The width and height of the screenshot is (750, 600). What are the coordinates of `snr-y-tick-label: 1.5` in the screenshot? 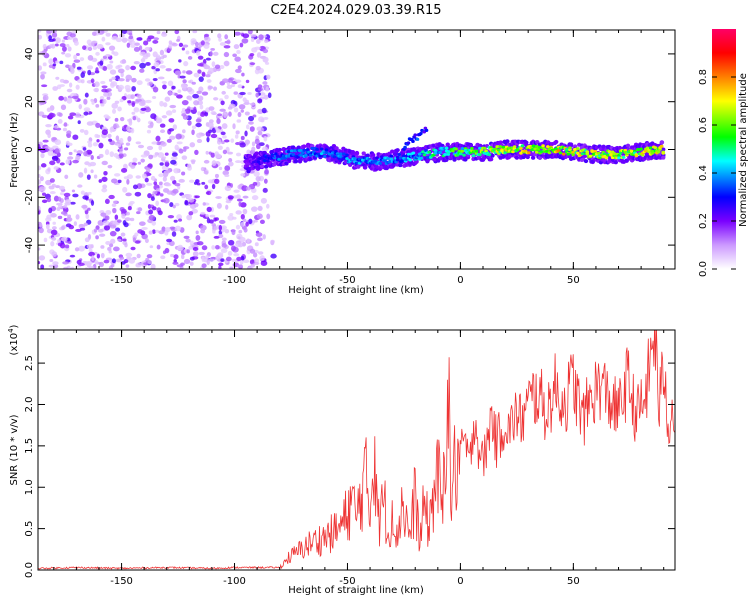 It's located at (29, 446).